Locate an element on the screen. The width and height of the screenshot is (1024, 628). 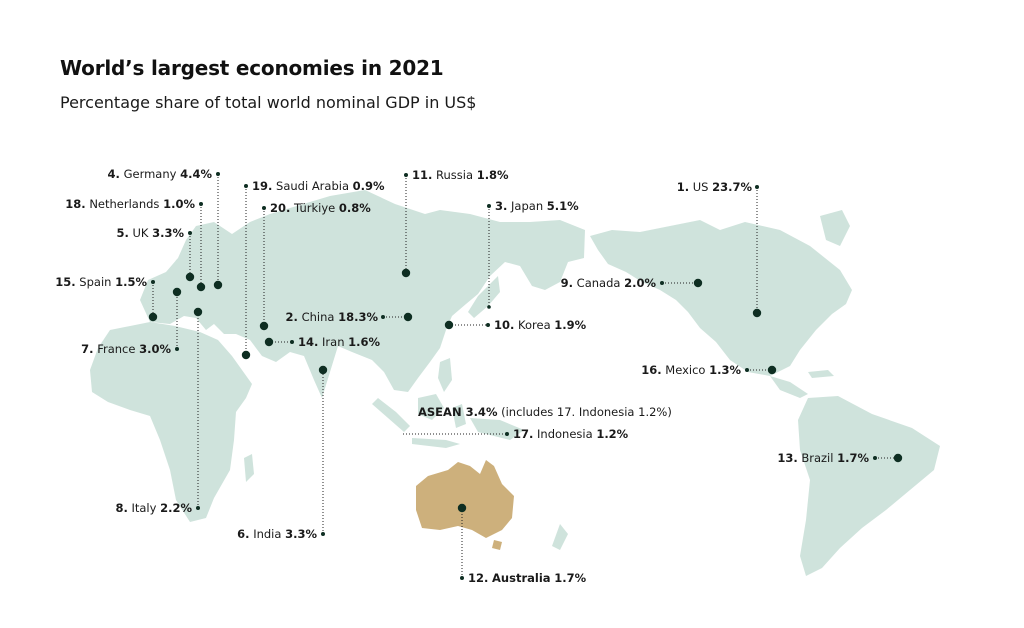
label-australia: 12. Australia 1.7% is located at coordinates (527, 578).